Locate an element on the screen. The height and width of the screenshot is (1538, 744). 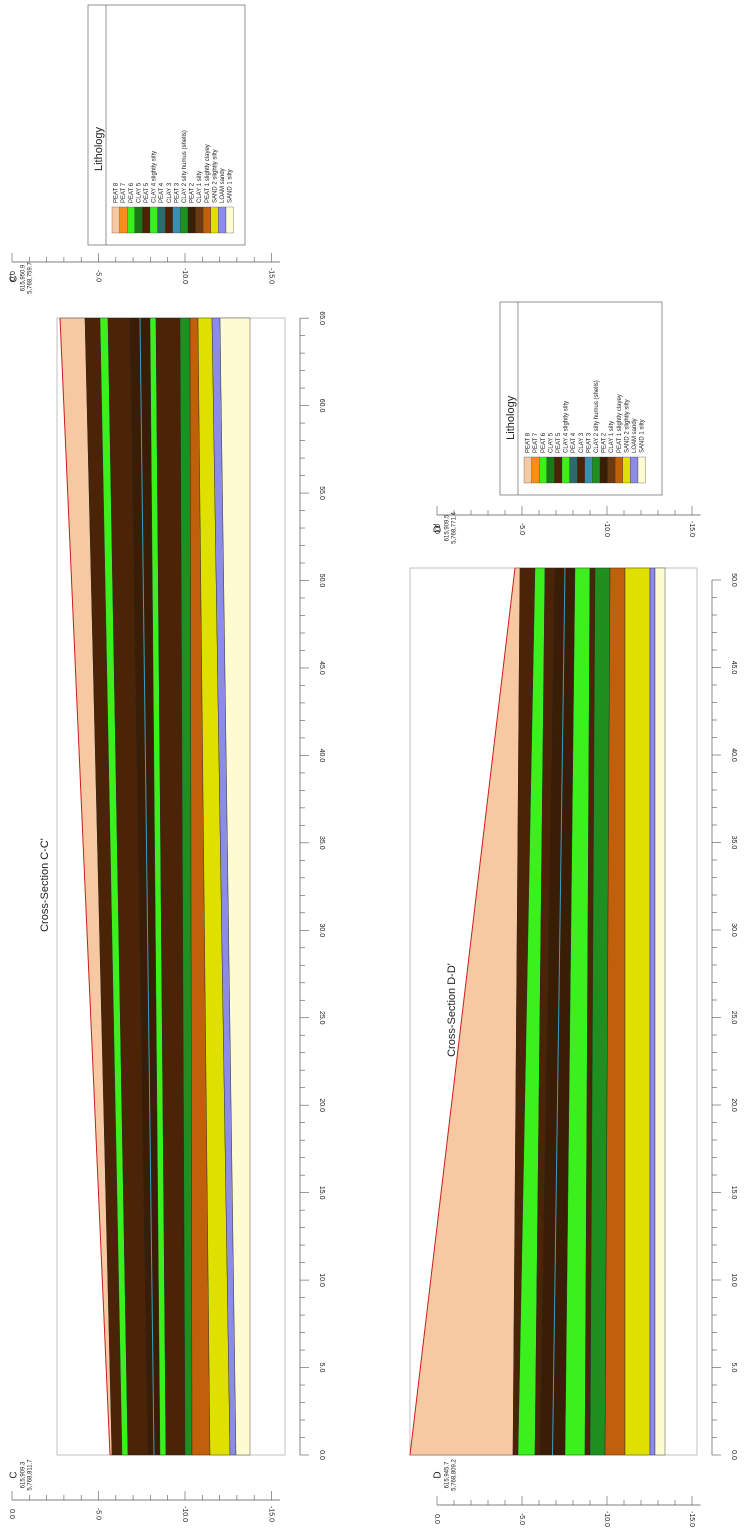
legend-item: PEAT 2 is located at coordinates (605, 442).